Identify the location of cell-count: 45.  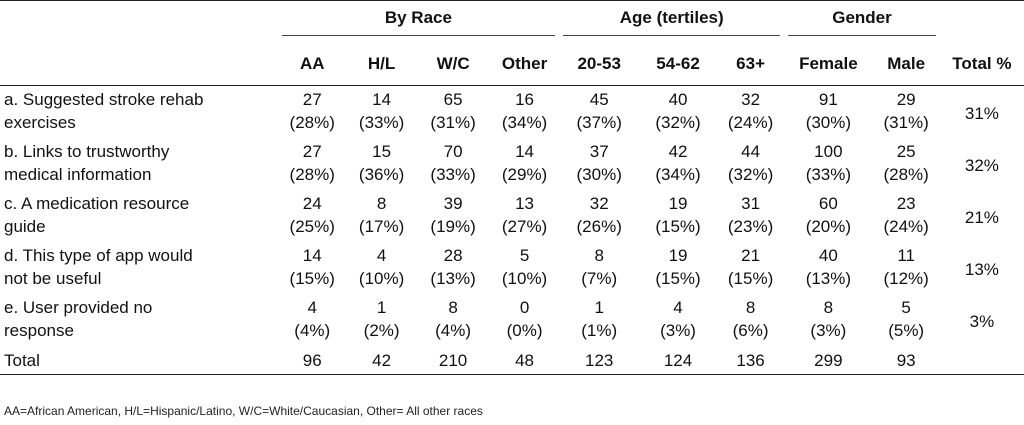
(599, 99).